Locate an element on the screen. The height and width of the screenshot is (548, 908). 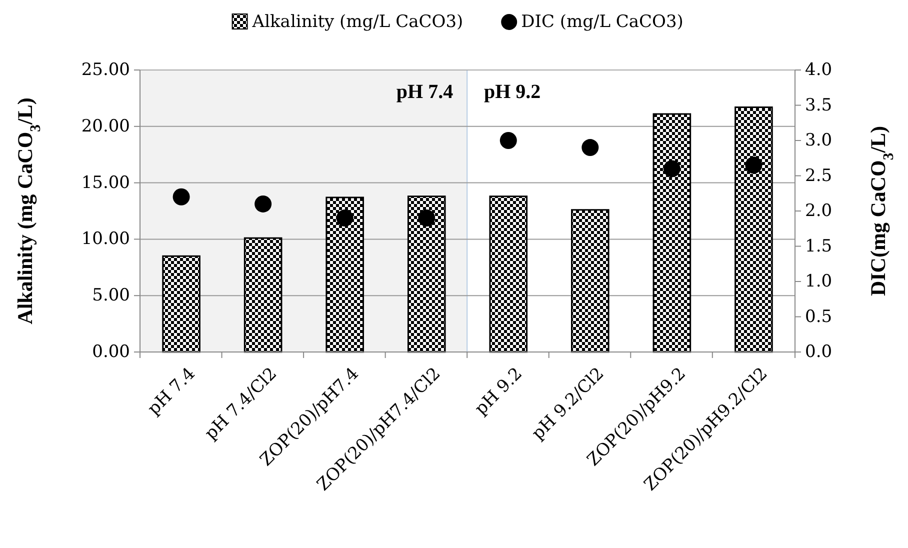
y2-tick-label: 0.5 is located at coordinates (818, 316).